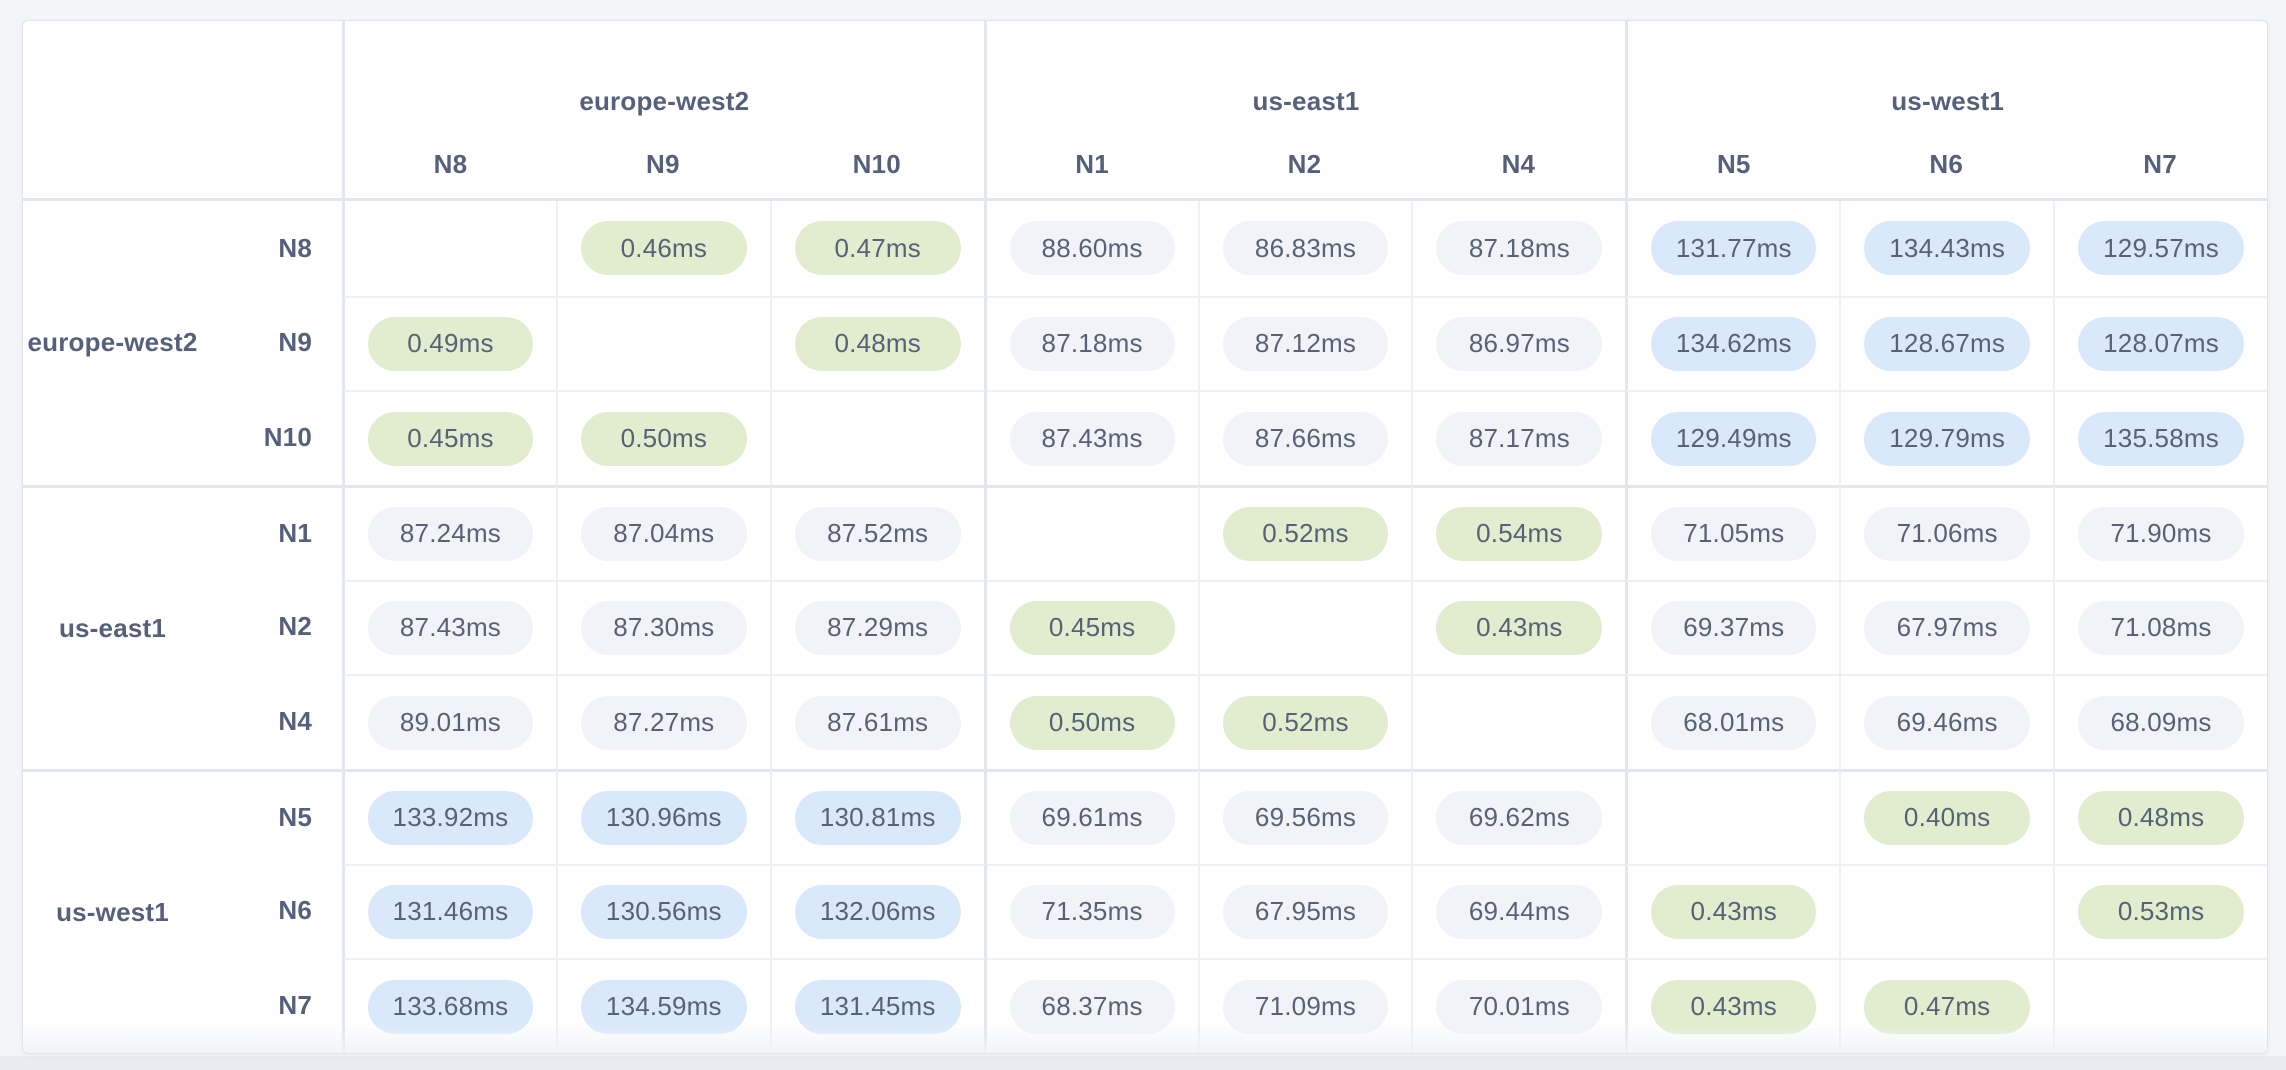 This screenshot has width=2286, height=1070. I want to click on latency-pill: 71.09ms, so click(1305, 1006).